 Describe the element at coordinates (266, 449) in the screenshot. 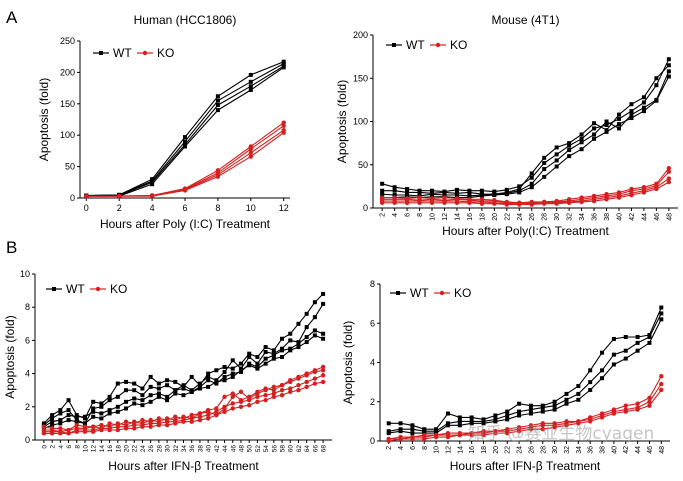

I see `x-tick-label: 54` at that location.